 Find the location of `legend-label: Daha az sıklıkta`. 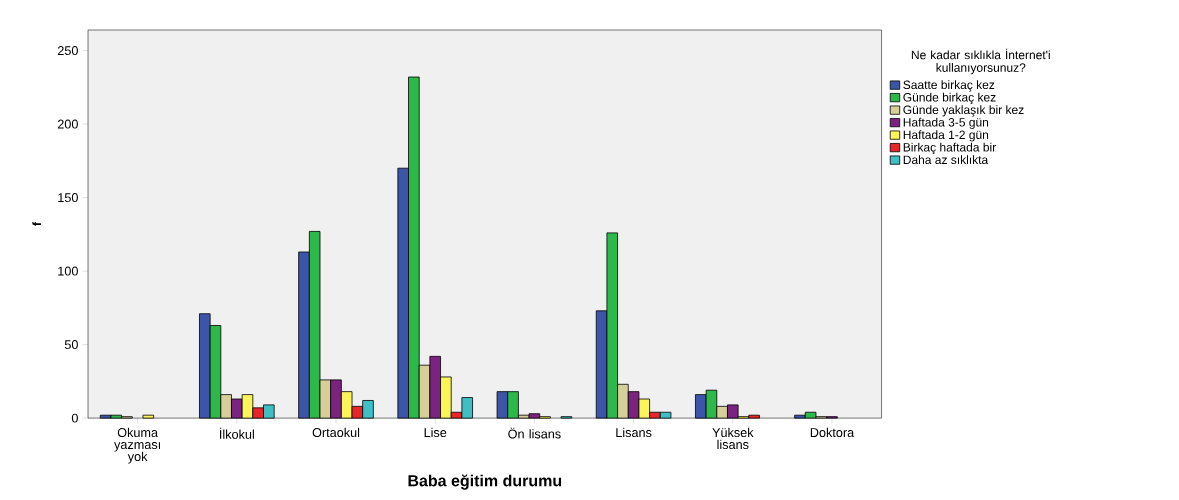

legend-label: Daha az sıklıkta is located at coordinates (946, 159).